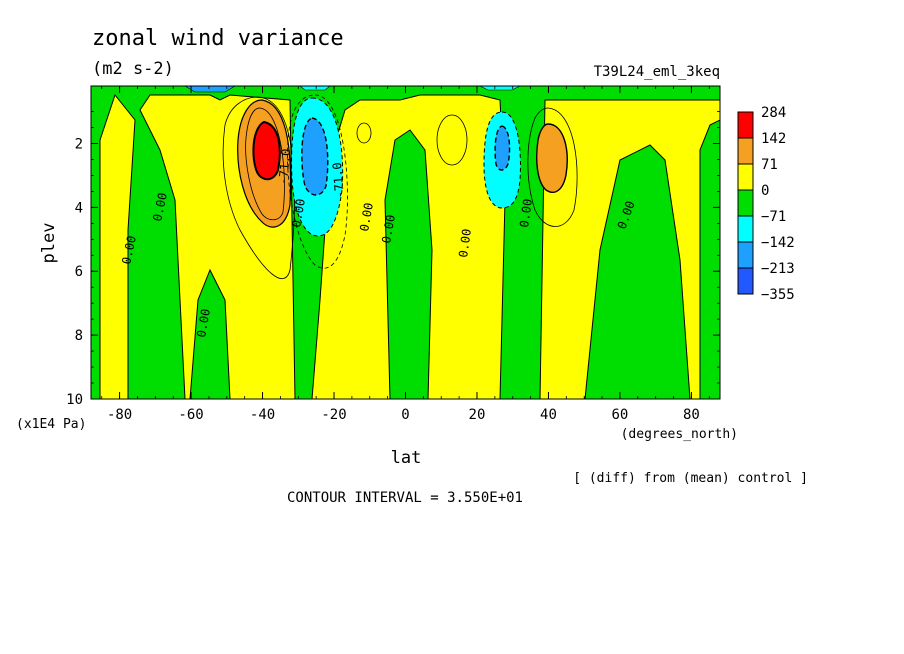 The height and width of the screenshot is (654, 904). I want to click on x-tick-label: 20, so click(477, 415).